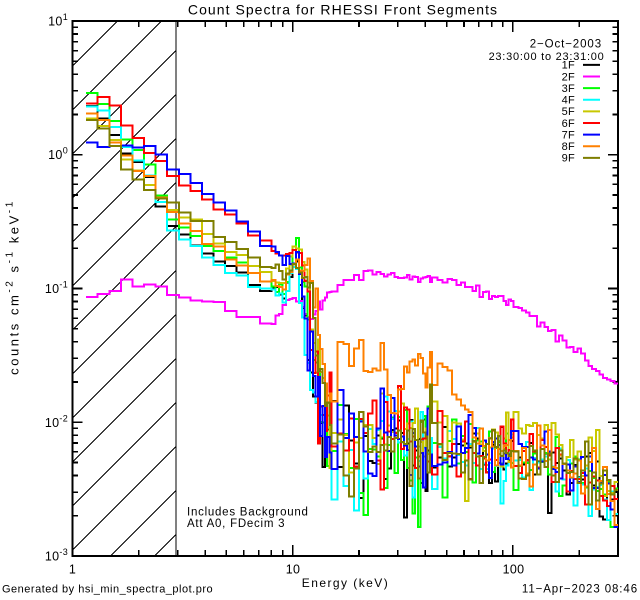  I want to click on svg-text: 2−Oct−2003, so click(566, 45).